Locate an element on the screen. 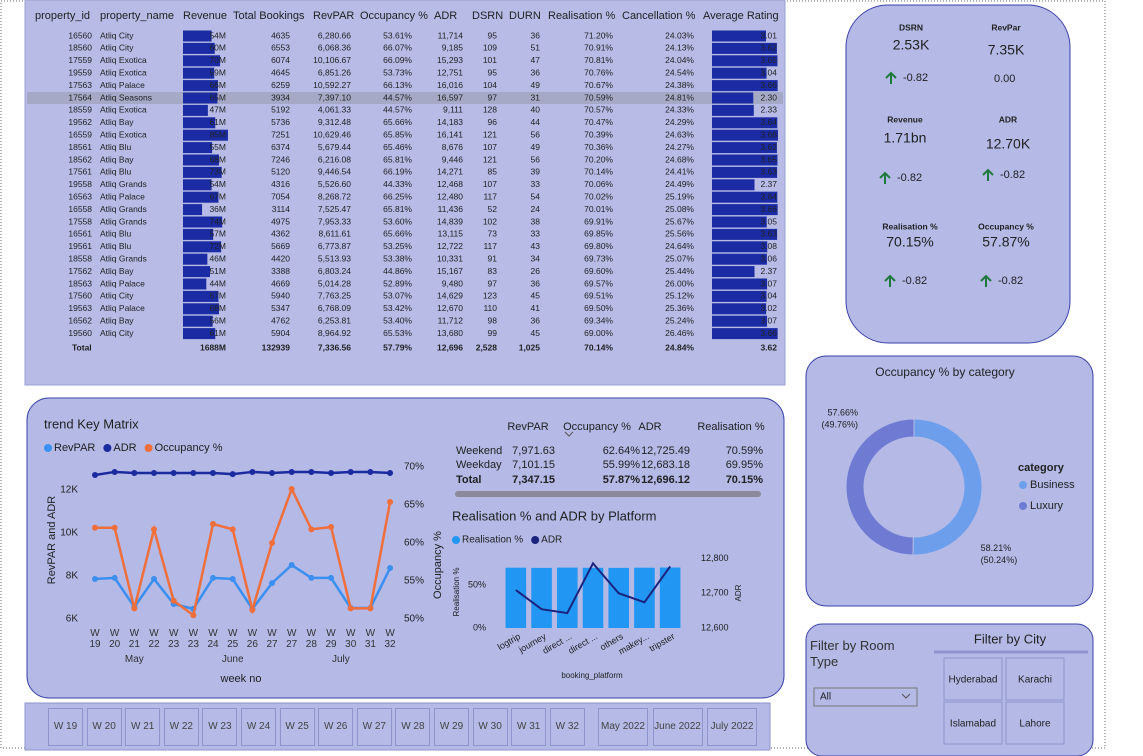 The height and width of the screenshot is (756, 1143). table-cell: 17559 is located at coordinates (80, 60).